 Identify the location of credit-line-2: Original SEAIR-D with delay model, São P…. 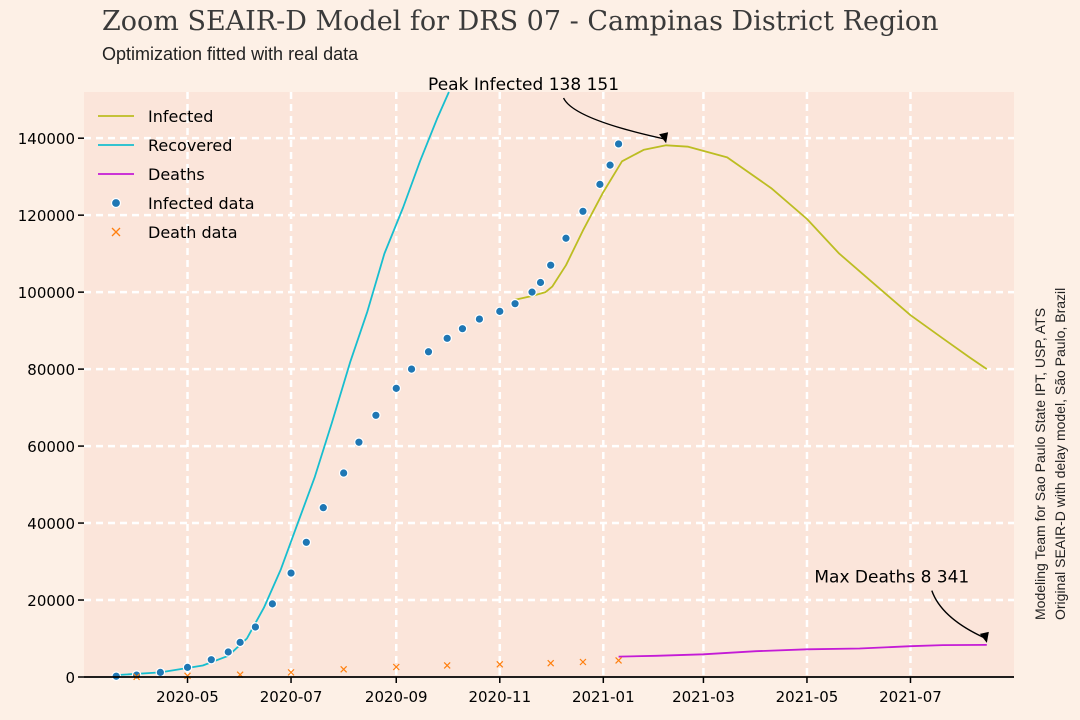
(1060, 453).